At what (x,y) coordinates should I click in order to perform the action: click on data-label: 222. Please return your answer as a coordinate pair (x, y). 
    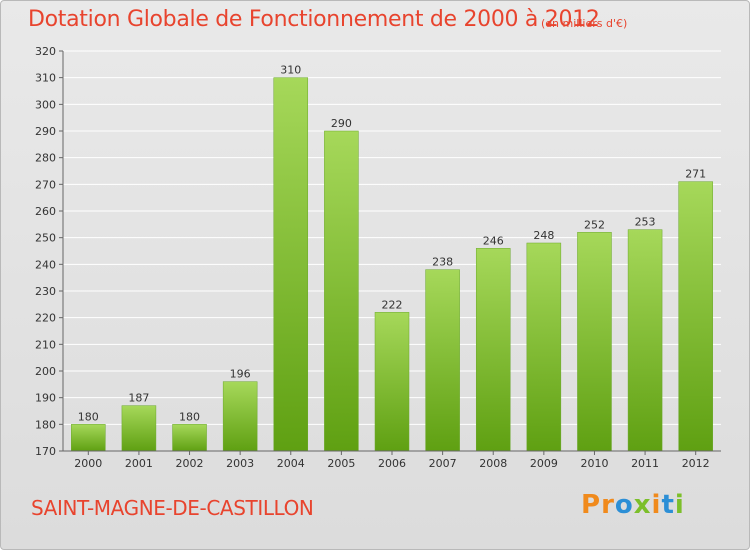
    Looking at the image, I should click on (392, 304).